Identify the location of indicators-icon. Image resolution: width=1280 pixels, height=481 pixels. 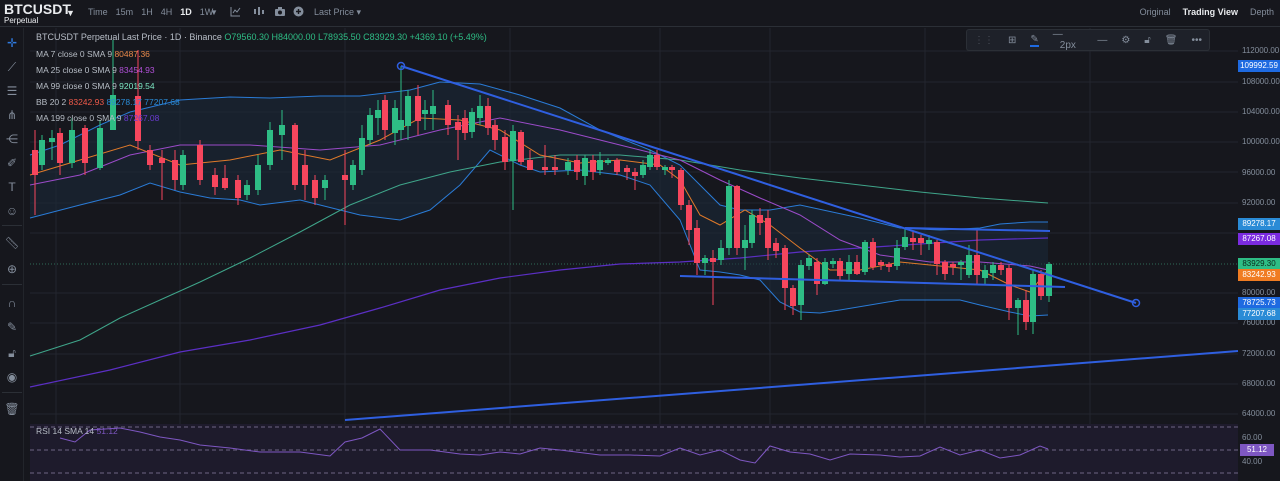
(235, 13).